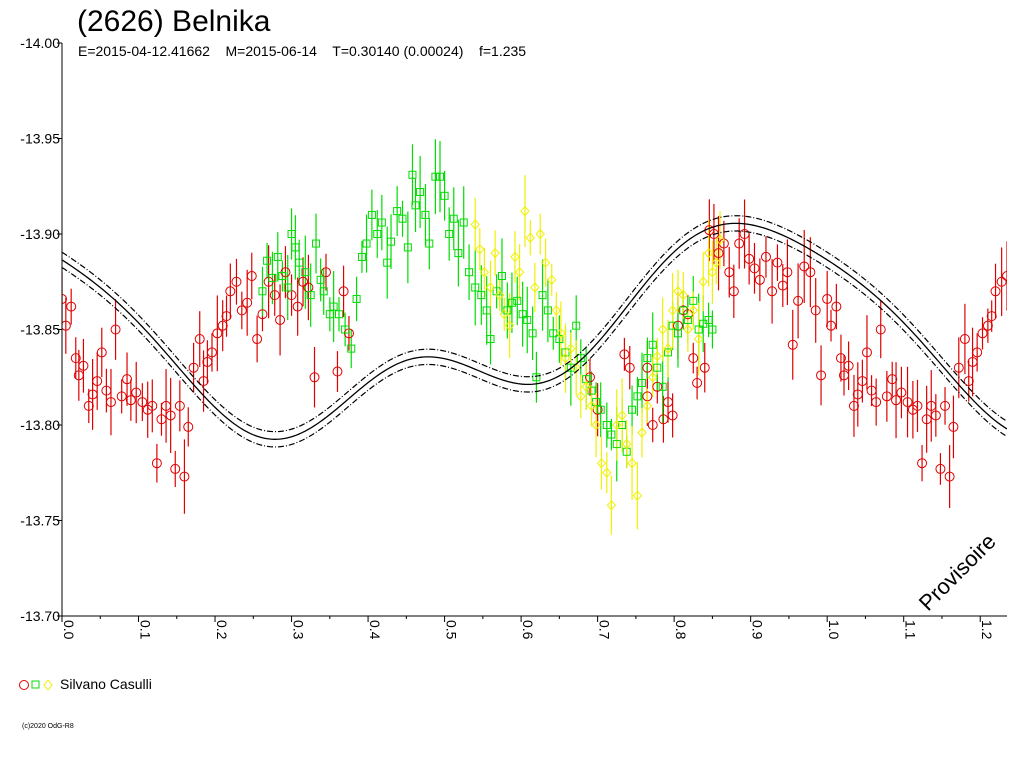  I want to click on y-tick-label: -13.95, so click(40, 139).